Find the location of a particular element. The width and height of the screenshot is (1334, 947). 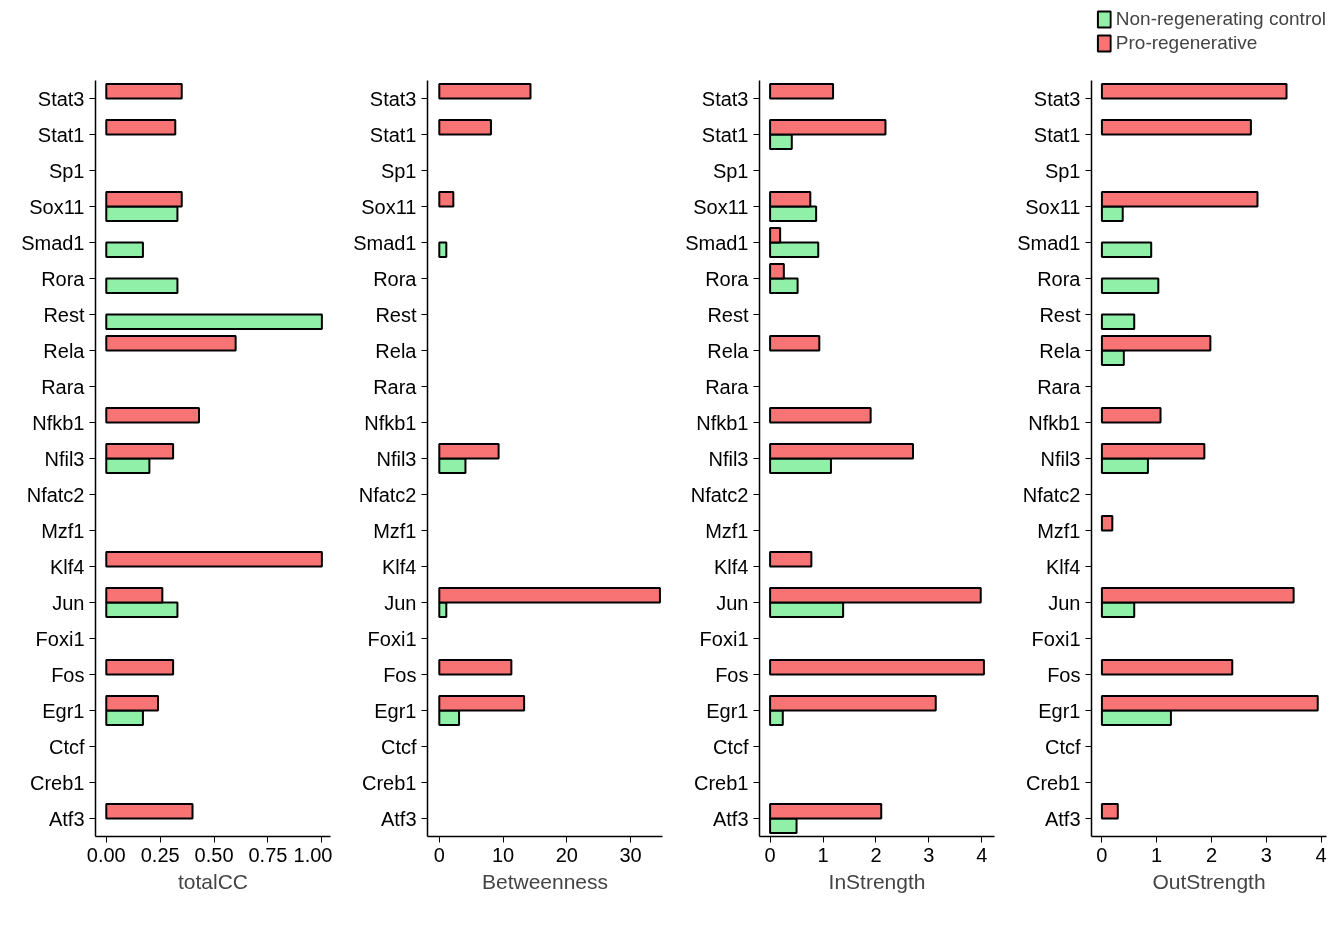

x-tick-label: 0.75 is located at coordinates (268, 854).